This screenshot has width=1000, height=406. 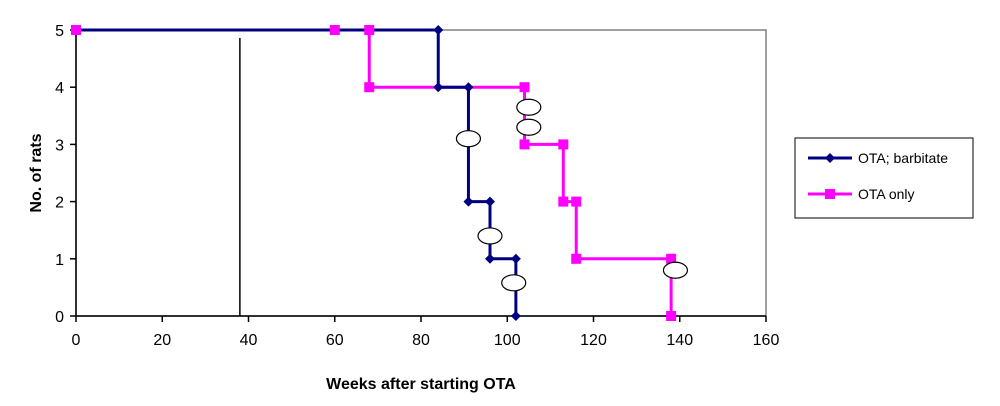 What do you see at coordinates (679, 340) in the screenshot?
I see `x-tick-label: 140` at bounding box center [679, 340].